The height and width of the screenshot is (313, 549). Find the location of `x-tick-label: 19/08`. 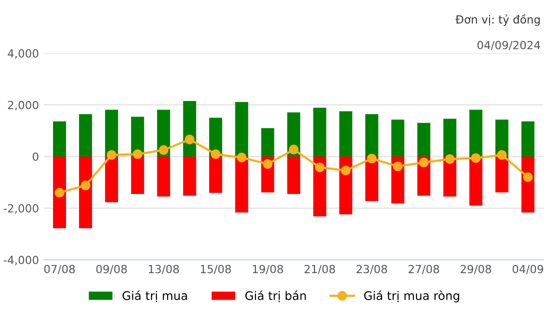

x-tick-label: 19/08 is located at coordinates (267, 269).